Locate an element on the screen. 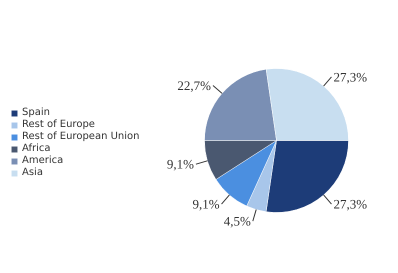 The height and width of the screenshot is (273, 398). legend-label: Asia is located at coordinates (32, 172).